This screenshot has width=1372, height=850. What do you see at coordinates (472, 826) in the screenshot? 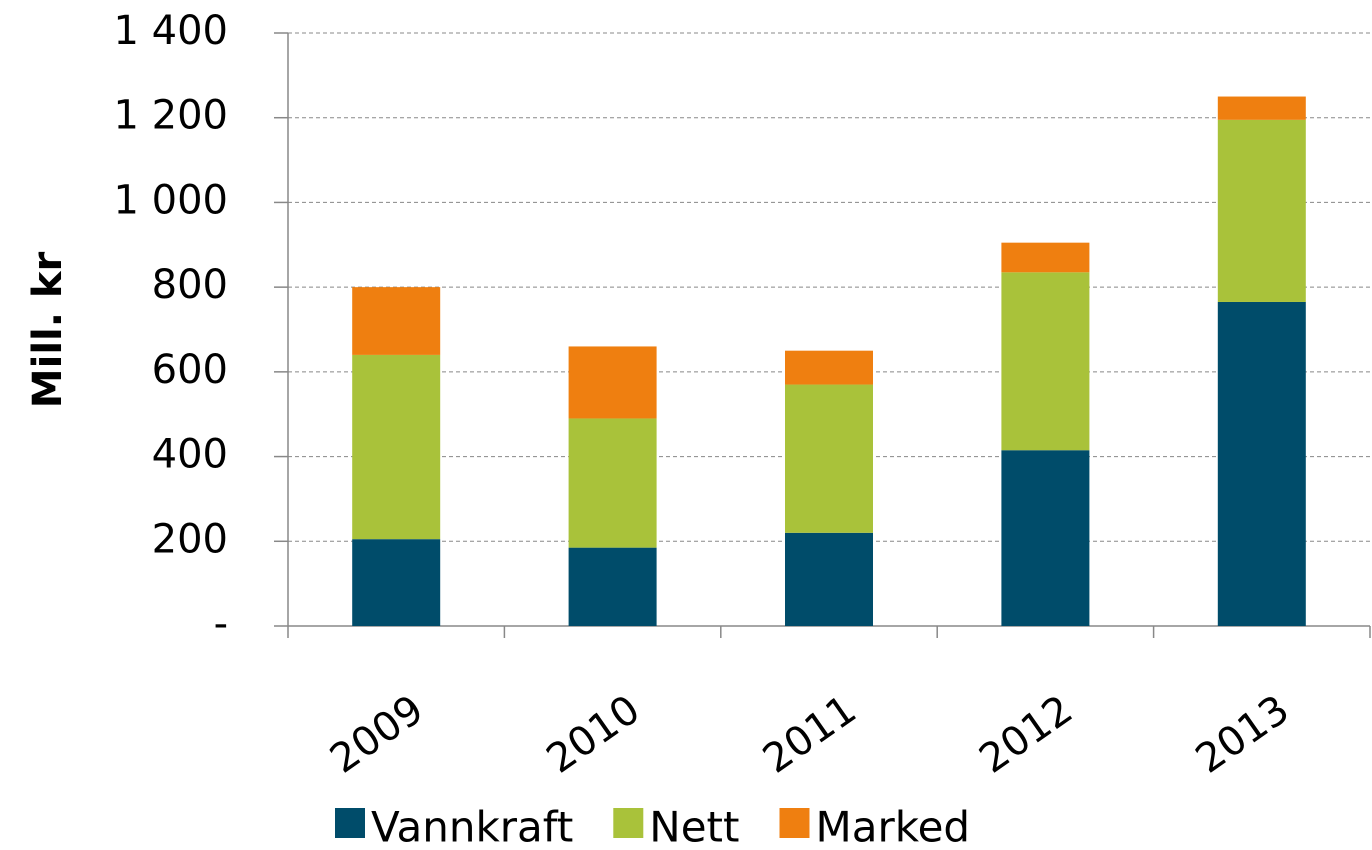
I see `legend-label: Vannkraft` at bounding box center [472, 826].